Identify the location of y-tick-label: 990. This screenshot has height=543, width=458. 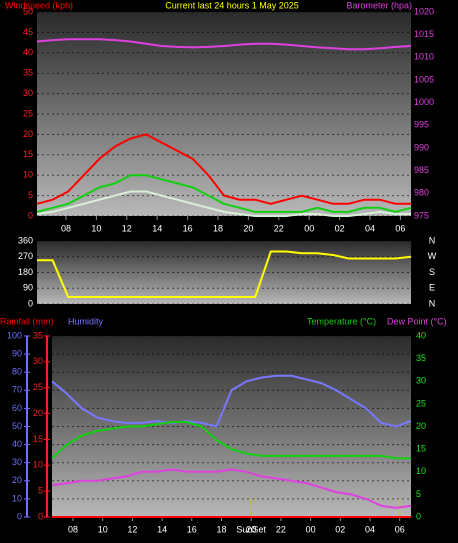
(421, 147).